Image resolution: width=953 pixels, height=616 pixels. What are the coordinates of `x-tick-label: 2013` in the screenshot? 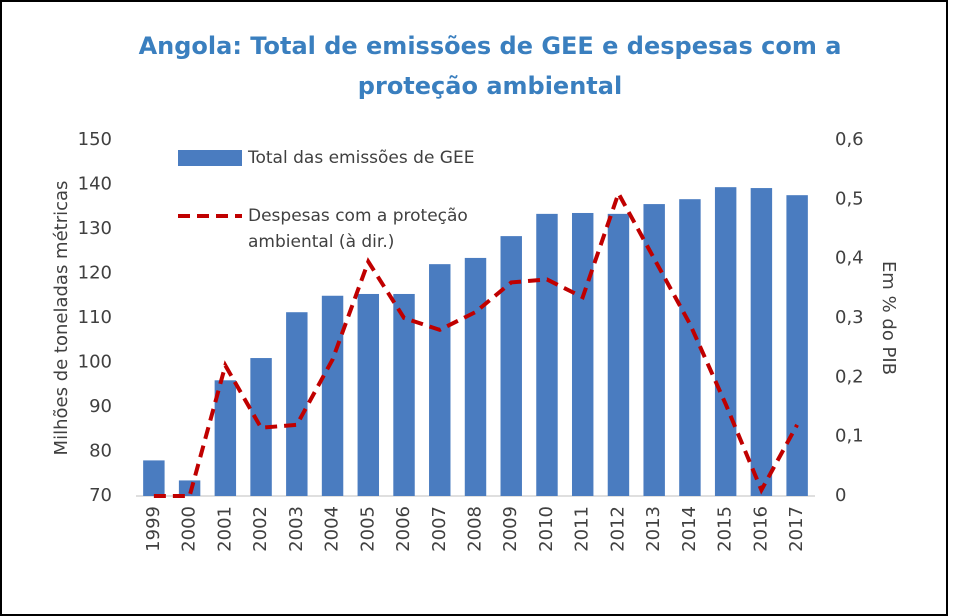 It's located at (653, 529).